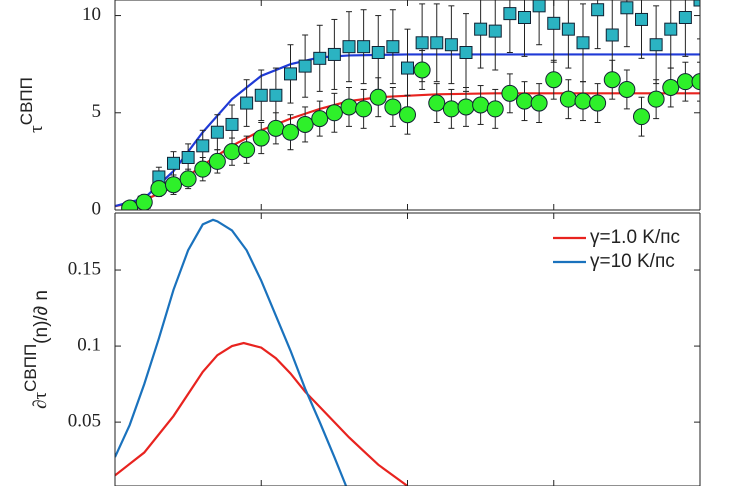  I want to click on y-axis-label: ∂τСВПП(n)/∂ n, so click(36, 349).